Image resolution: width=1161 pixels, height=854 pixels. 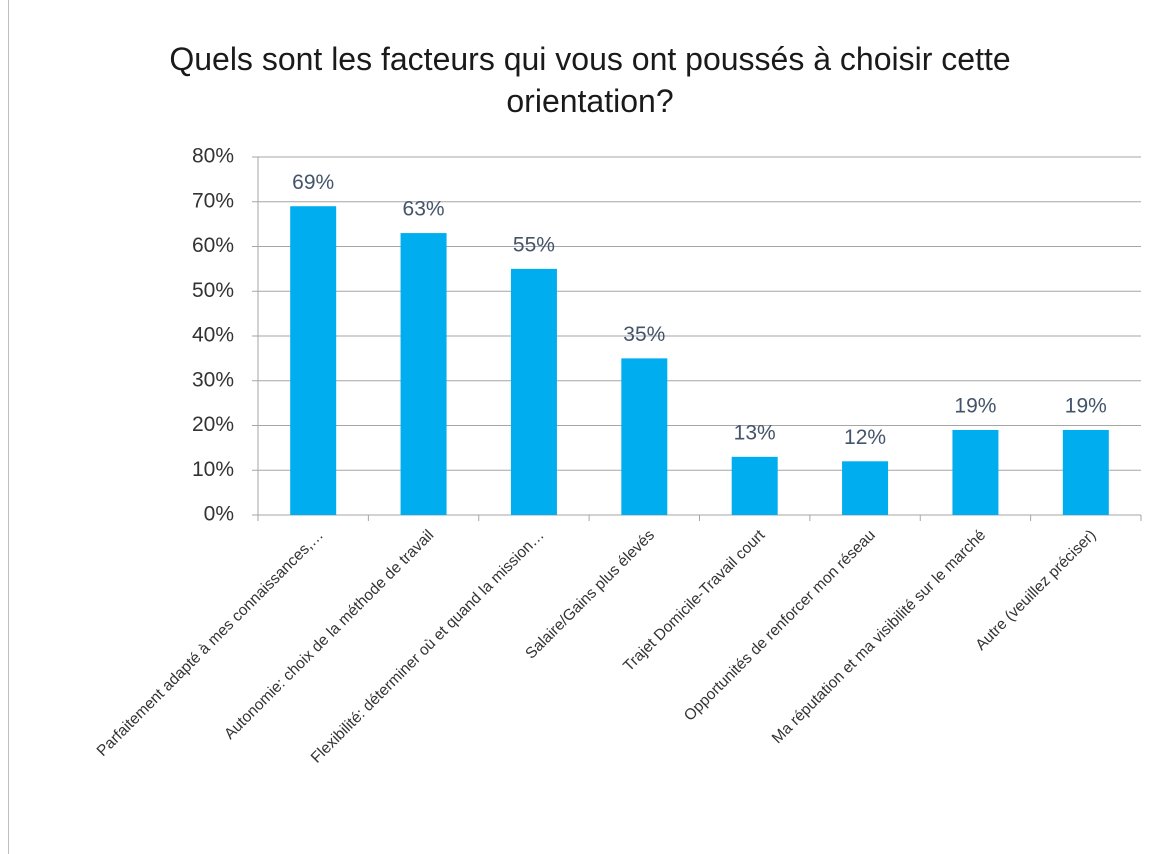 I want to click on y-tick-label: 20%, so click(x=213, y=424).